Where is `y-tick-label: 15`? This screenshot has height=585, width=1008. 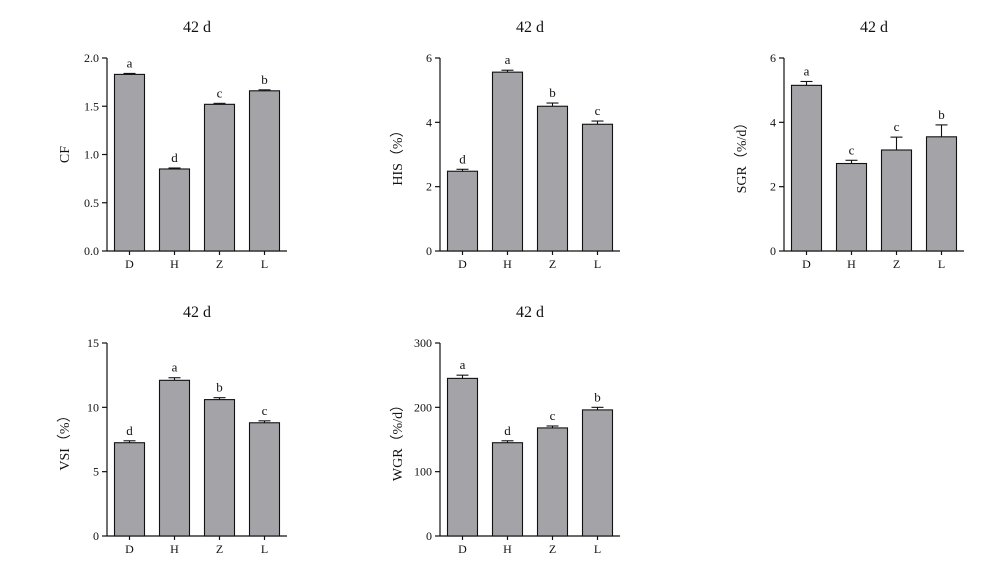
y-tick-label: 15 is located at coordinates (93, 343).